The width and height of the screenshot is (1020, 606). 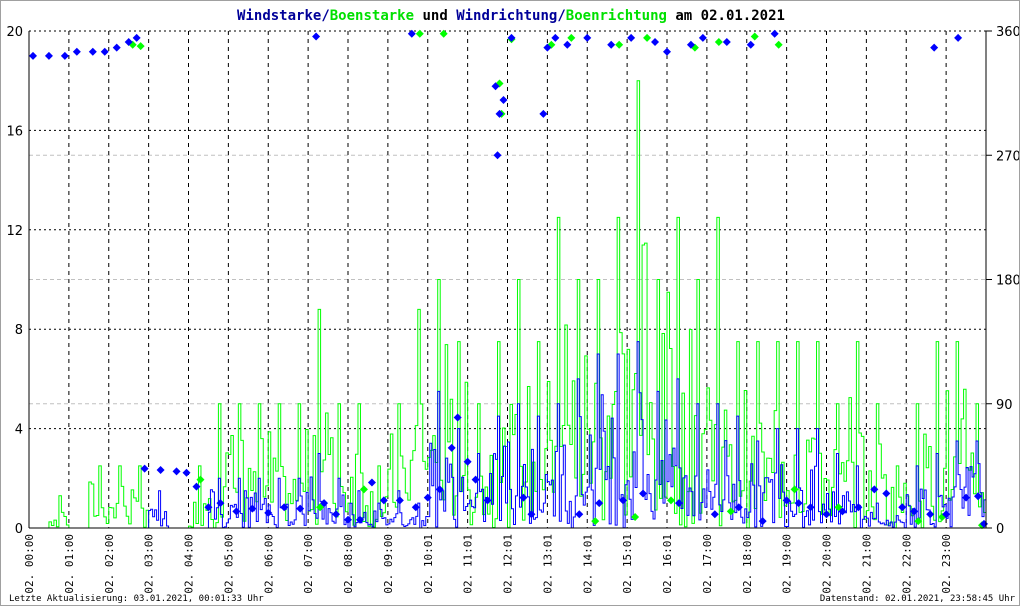 I want to click on left-tick-label: 20, so click(x=14, y=32).